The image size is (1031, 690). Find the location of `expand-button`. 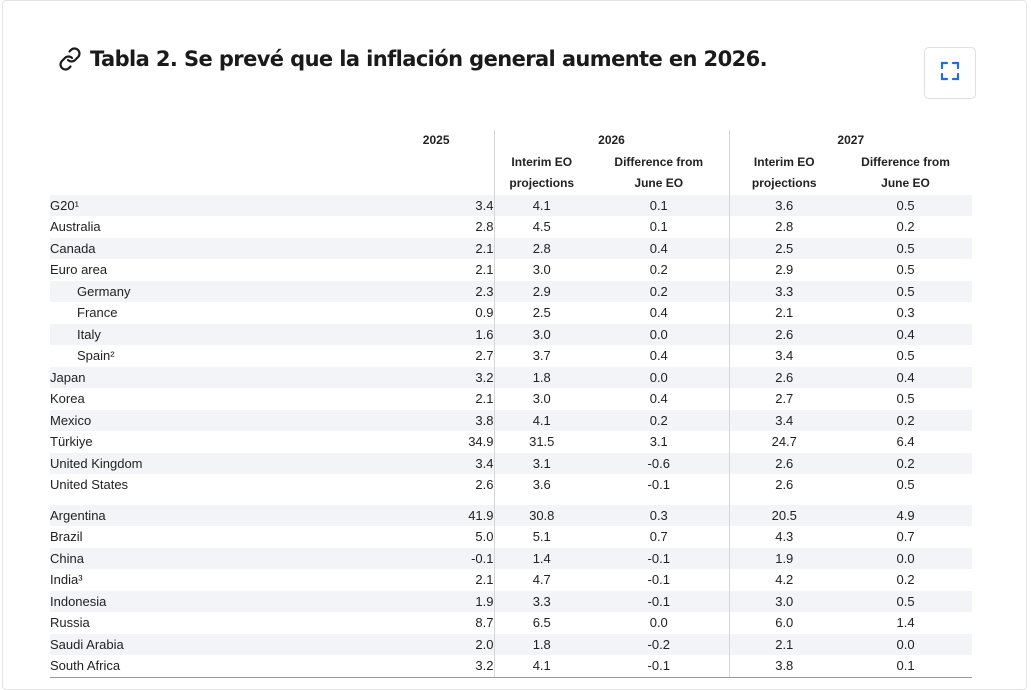

expand-button is located at coordinates (950, 73).